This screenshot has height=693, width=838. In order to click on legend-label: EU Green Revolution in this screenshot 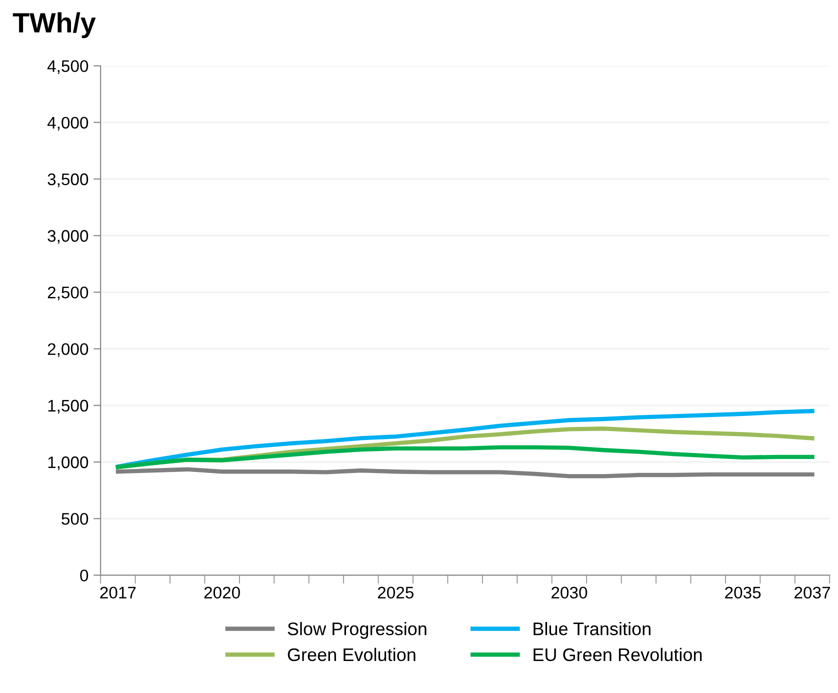, I will do `click(618, 655)`.